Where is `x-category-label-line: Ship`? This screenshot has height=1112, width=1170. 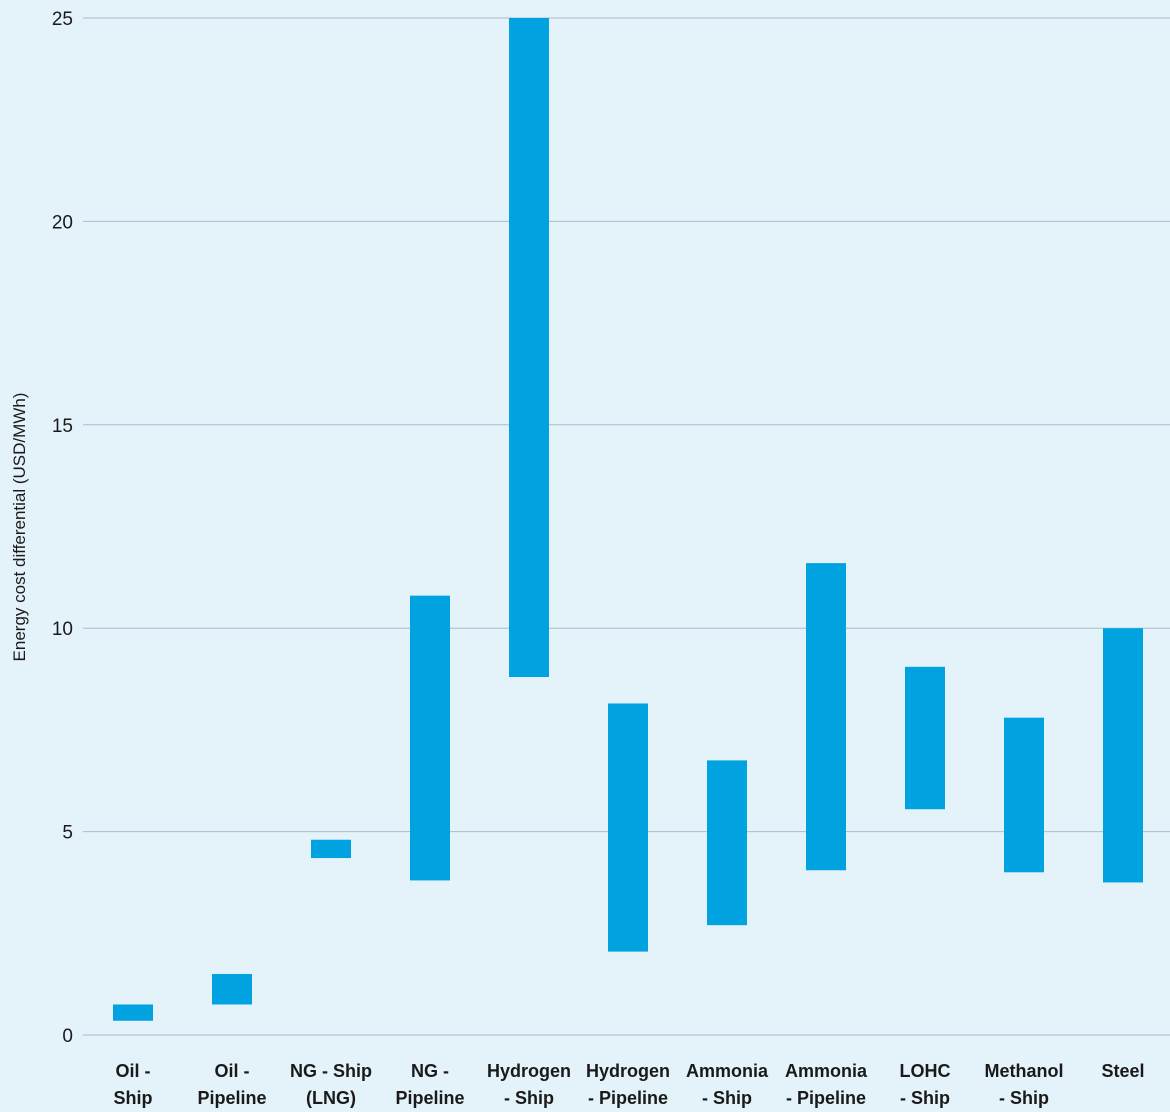
x-category-label-line: Ship is located at coordinates (133, 1098).